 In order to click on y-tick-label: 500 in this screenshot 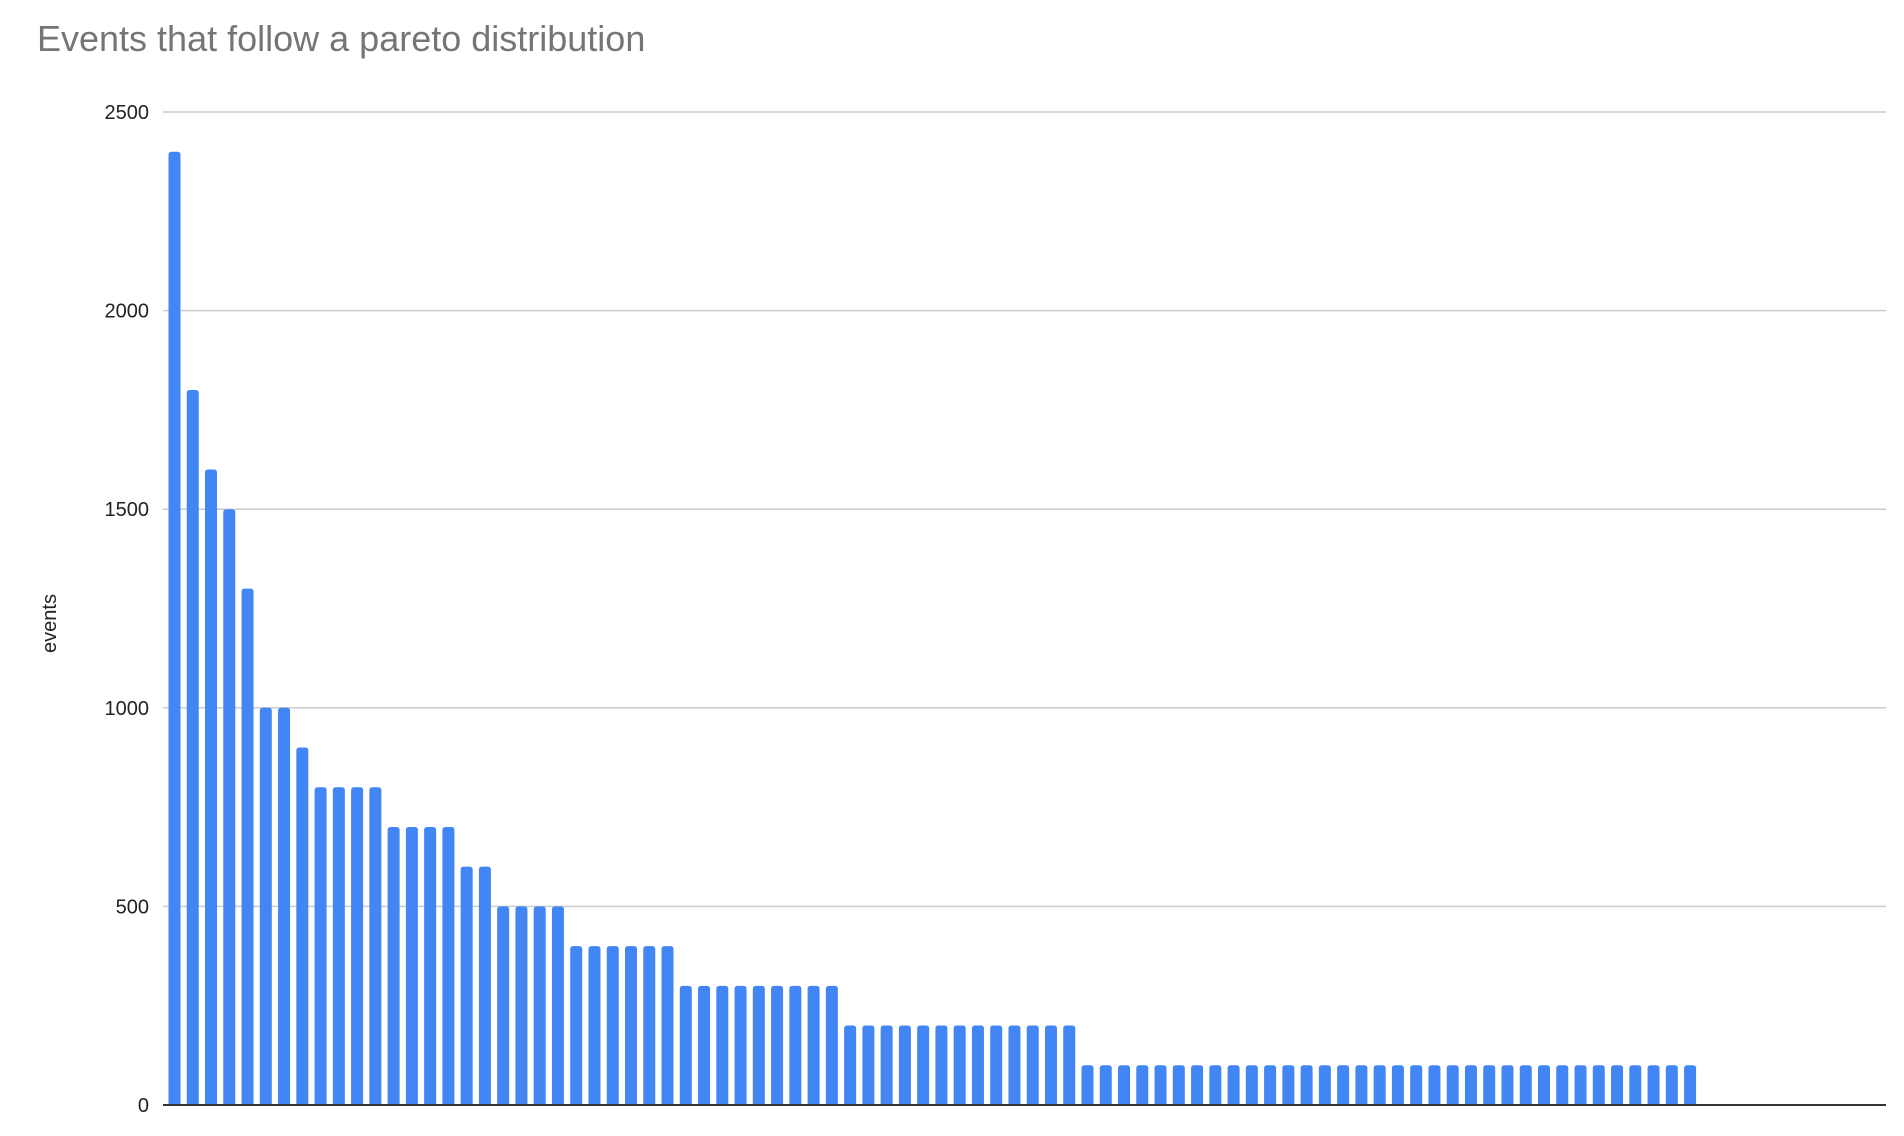, I will do `click(132, 907)`.